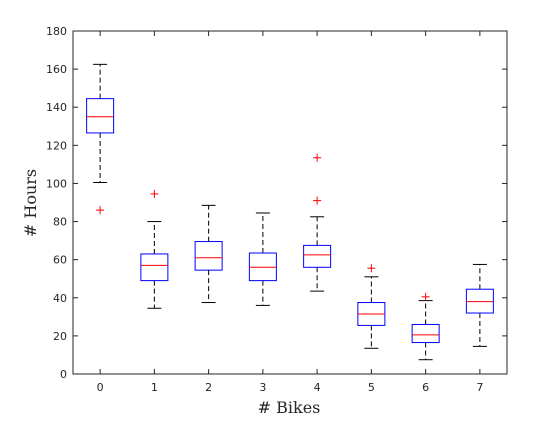 This screenshot has width=560, height=425. I want to click on y-tick-label: 140, so click(56, 107).